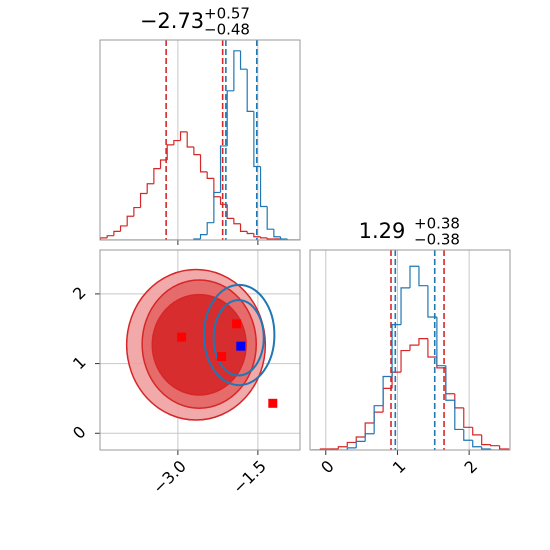 The image size is (550, 550). Describe the element at coordinates (227, 14) in the screenshot. I see `title-upper: +0.57` at that location.